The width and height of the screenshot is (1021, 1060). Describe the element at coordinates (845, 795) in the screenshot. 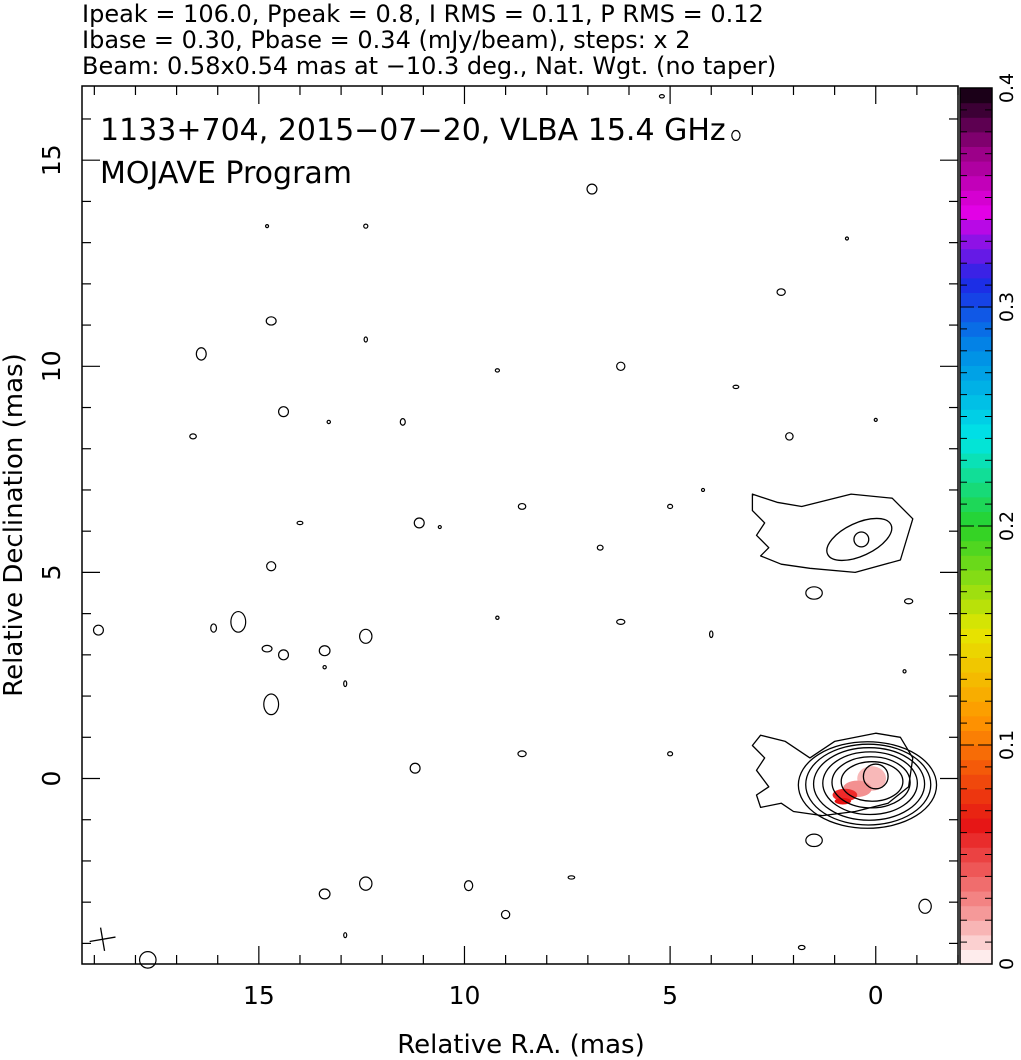

I see `polarization-spot` at that location.